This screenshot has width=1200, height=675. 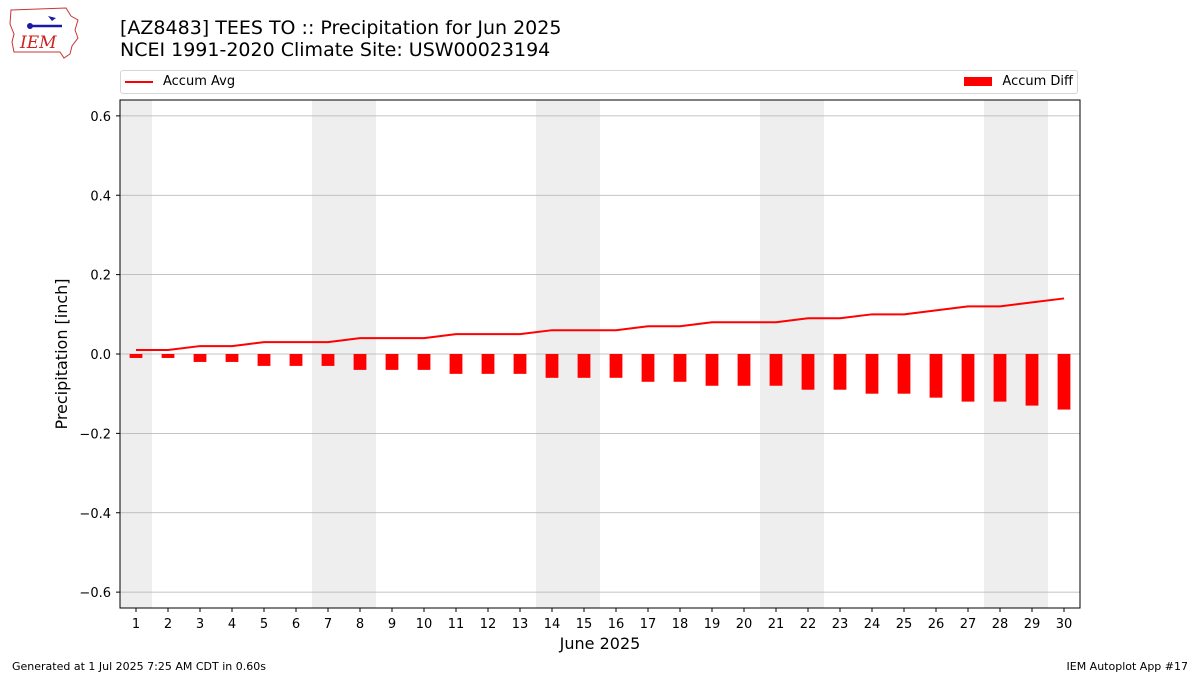 What do you see at coordinates (168, 624) in the screenshot?
I see `x-tick-label: 2` at bounding box center [168, 624].